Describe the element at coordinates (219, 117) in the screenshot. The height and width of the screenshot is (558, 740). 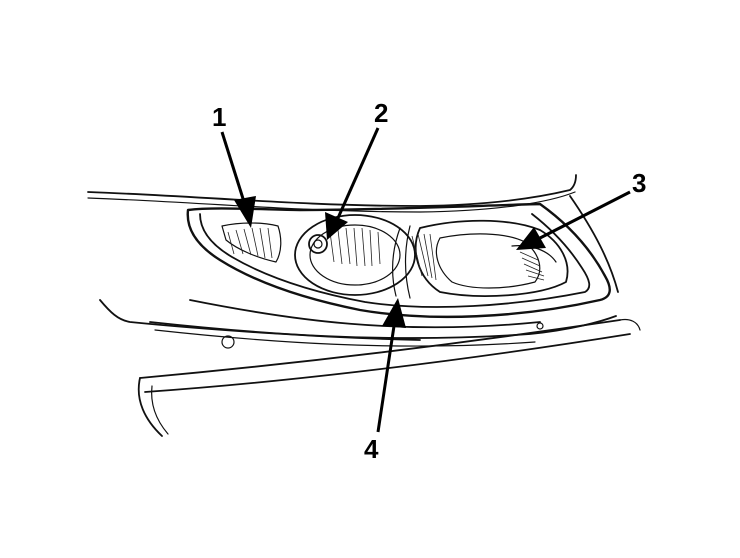
I see `callout-label-1: 1` at that location.